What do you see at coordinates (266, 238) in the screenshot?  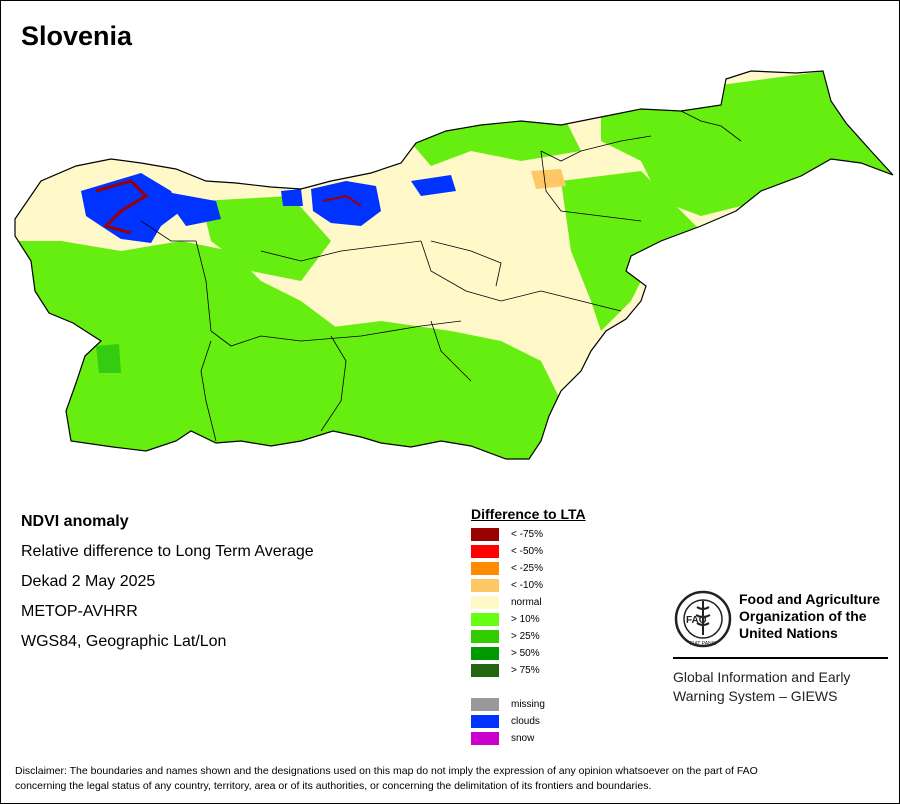 I see `ndvi-green-central` at bounding box center [266, 238].